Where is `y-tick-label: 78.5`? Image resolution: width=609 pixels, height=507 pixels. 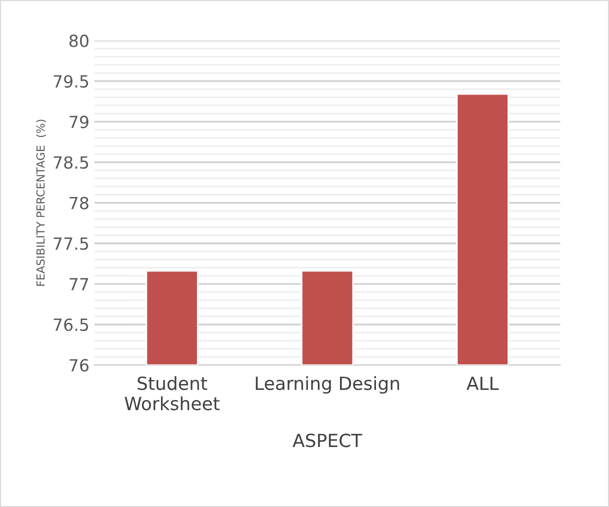 y-tick-label: 78.5 is located at coordinates (71, 162).